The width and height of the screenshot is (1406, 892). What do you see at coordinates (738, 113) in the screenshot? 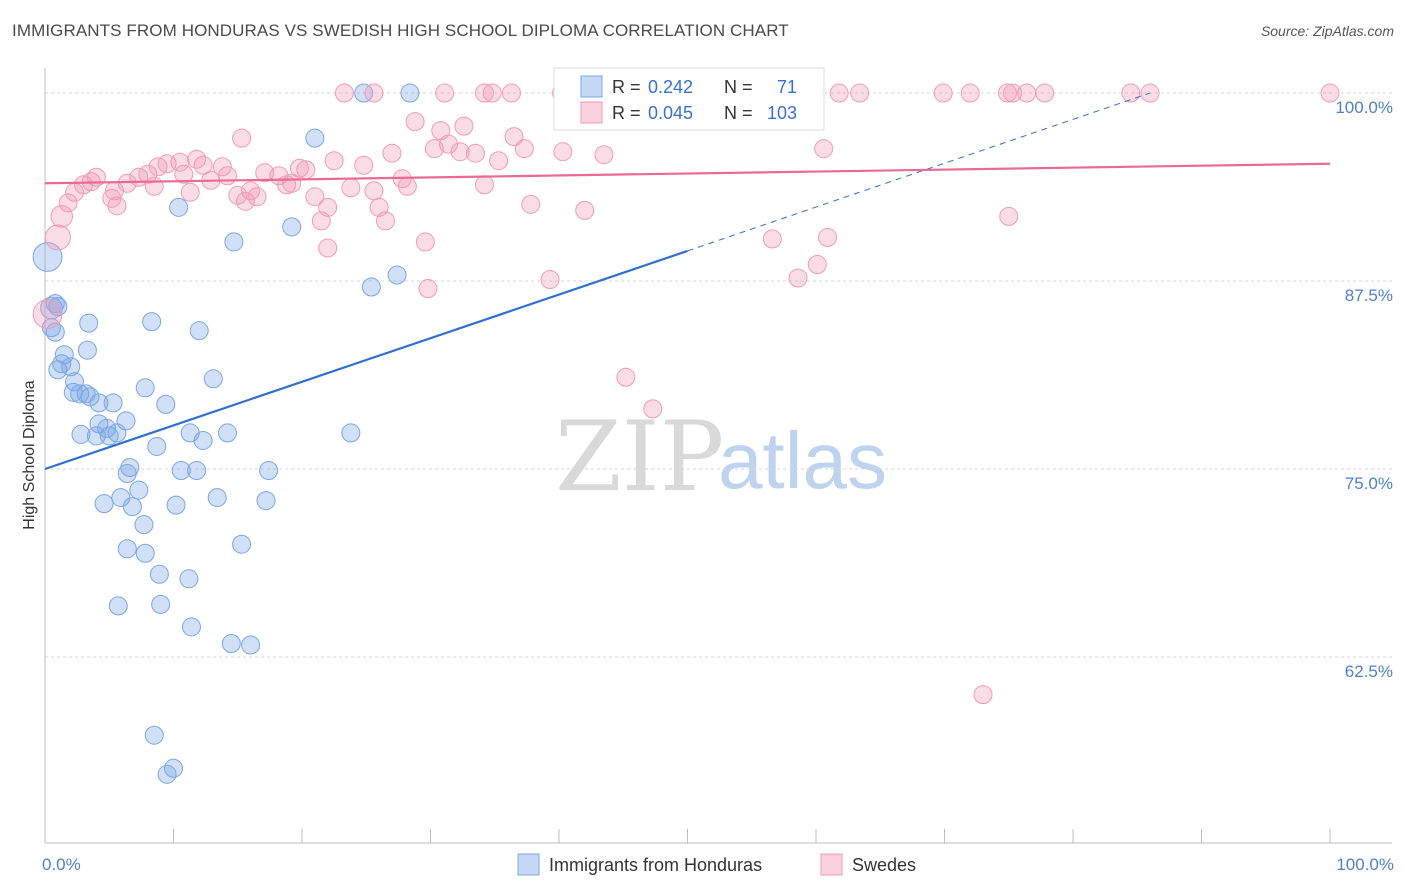
I see `legend-n-label-pink: N =` at bounding box center [738, 113].